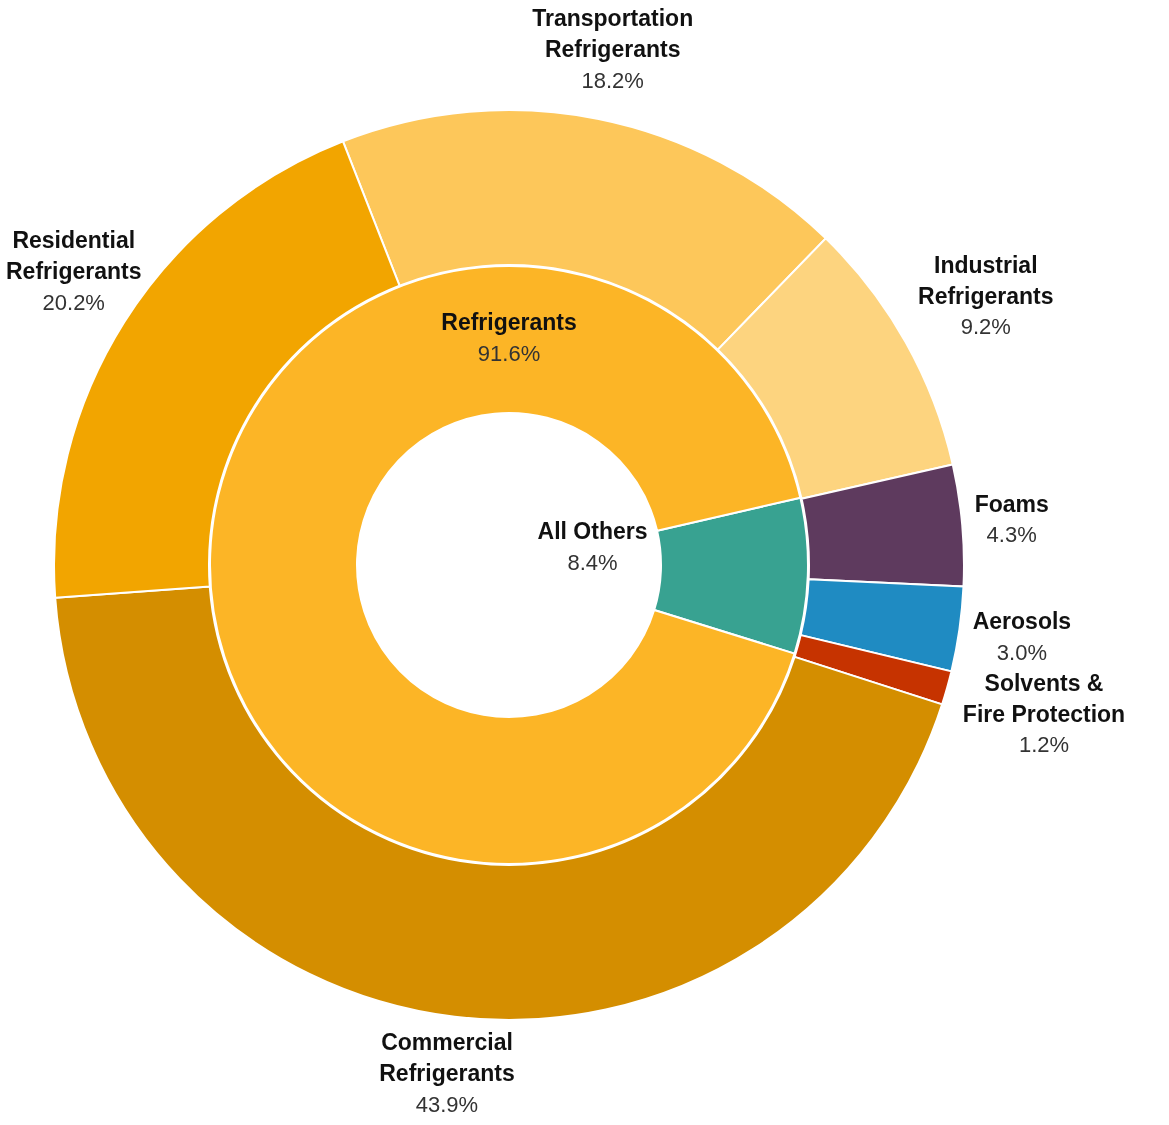 The width and height of the screenshot is (1169, 1125). I want to click on data-label: 43.9%, so click(447, 1104).